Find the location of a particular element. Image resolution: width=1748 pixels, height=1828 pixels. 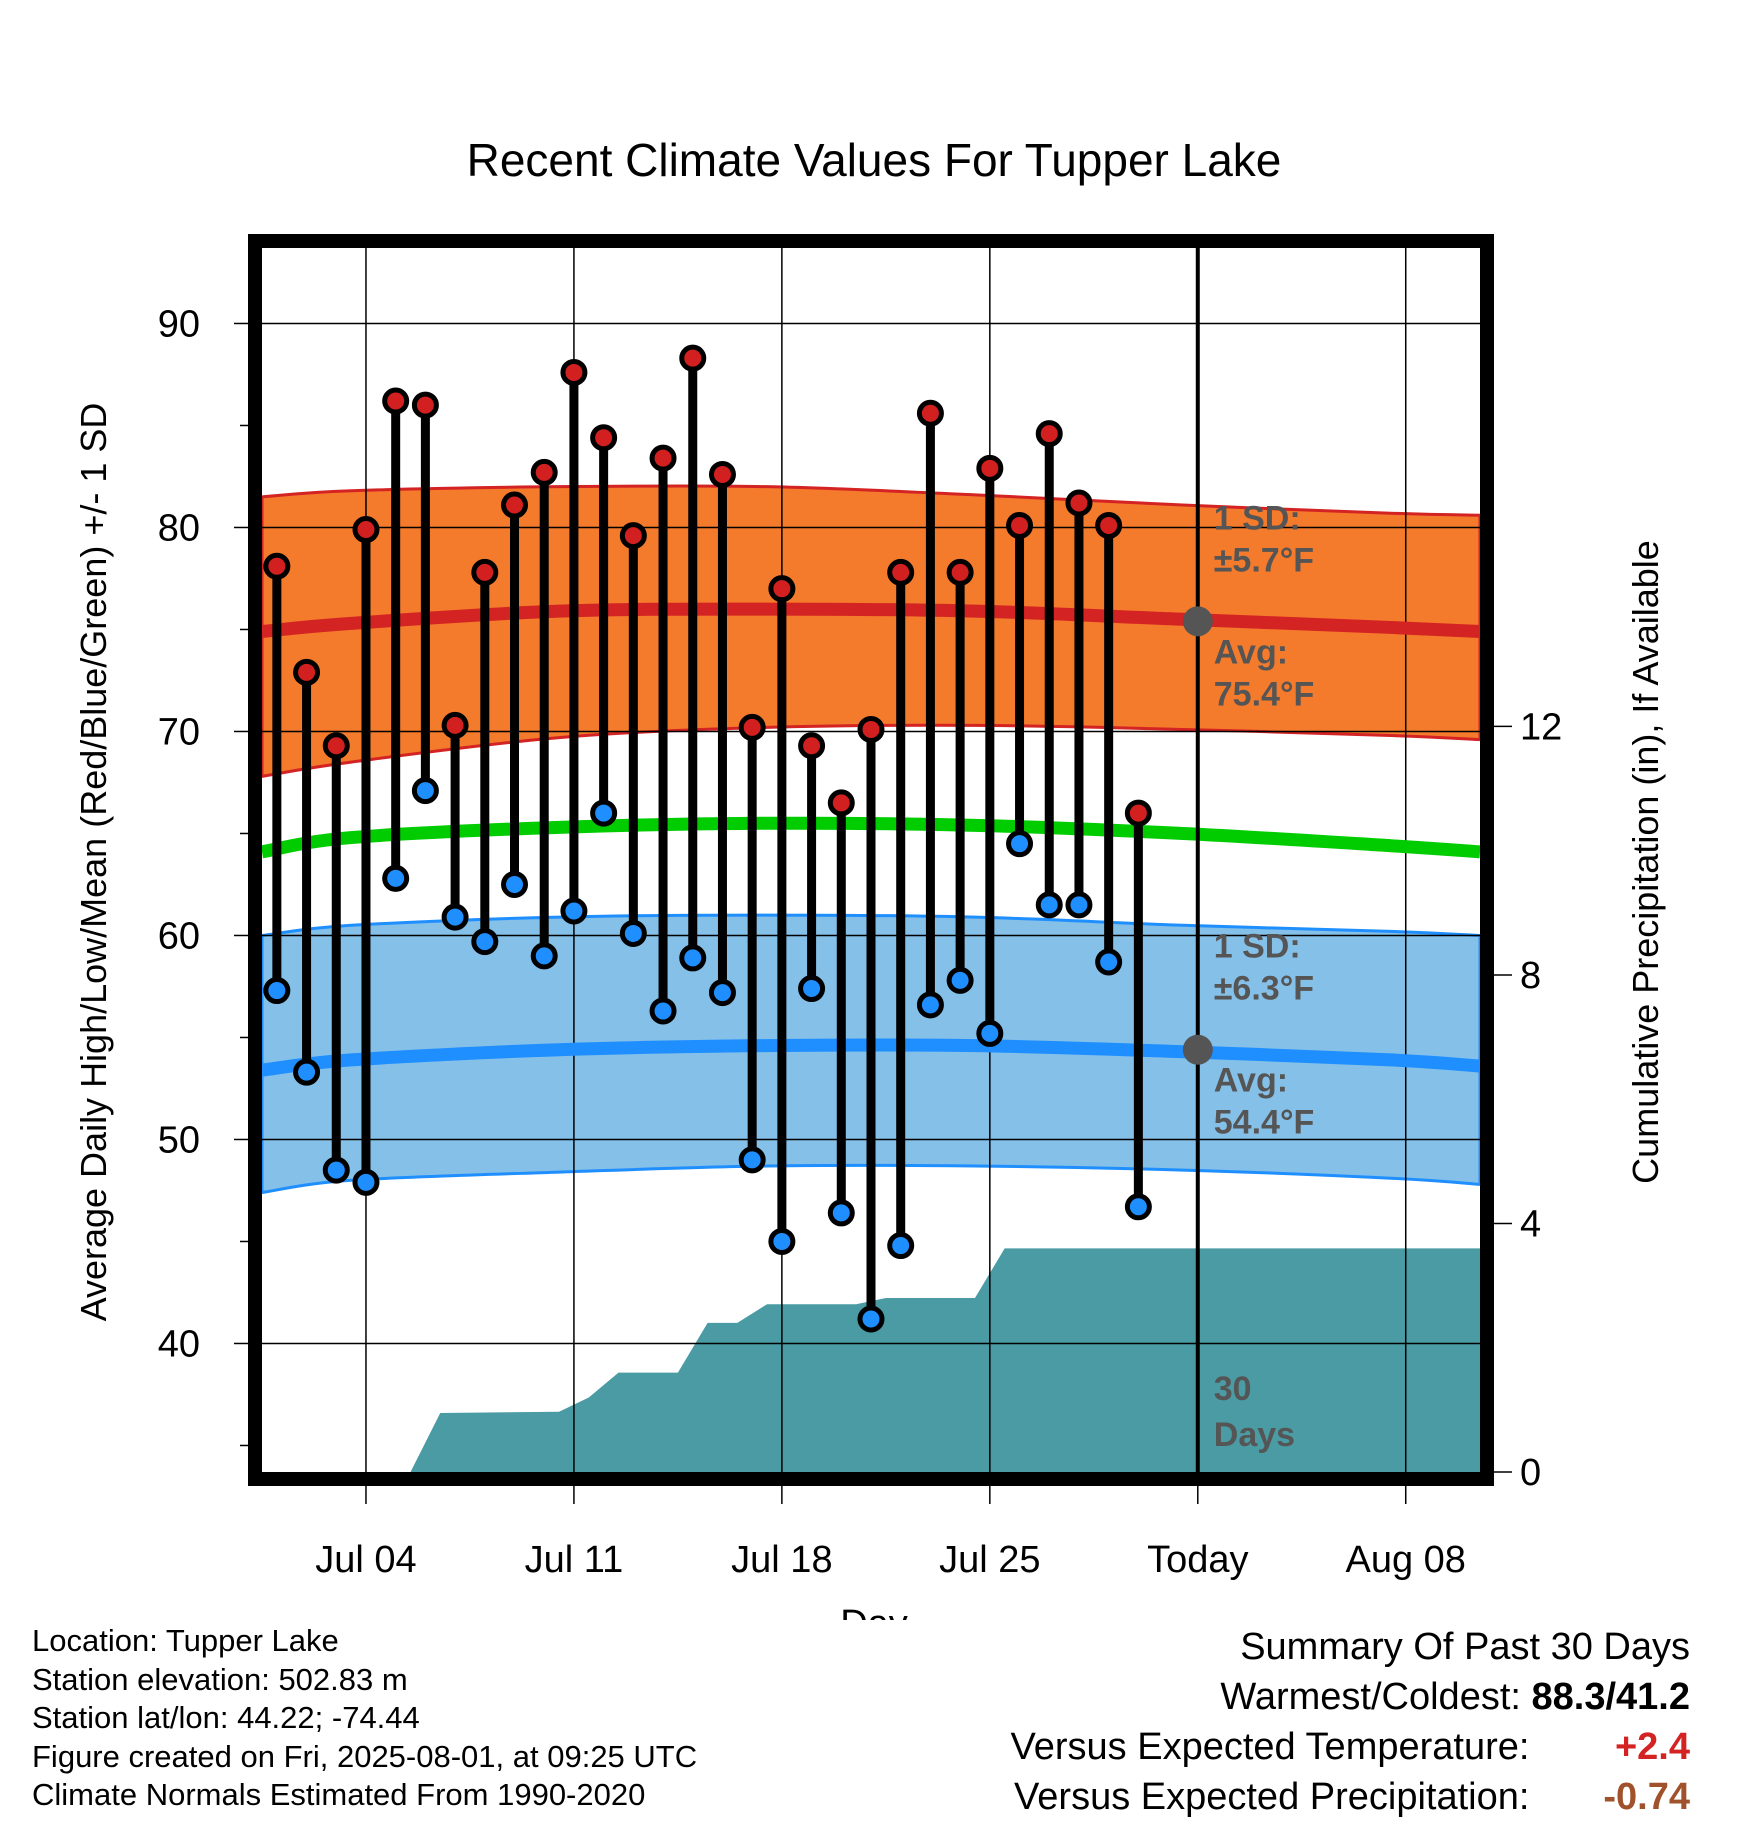

temp-label: Versus Expected Temperature: is located at coordinates (1270, 1747).